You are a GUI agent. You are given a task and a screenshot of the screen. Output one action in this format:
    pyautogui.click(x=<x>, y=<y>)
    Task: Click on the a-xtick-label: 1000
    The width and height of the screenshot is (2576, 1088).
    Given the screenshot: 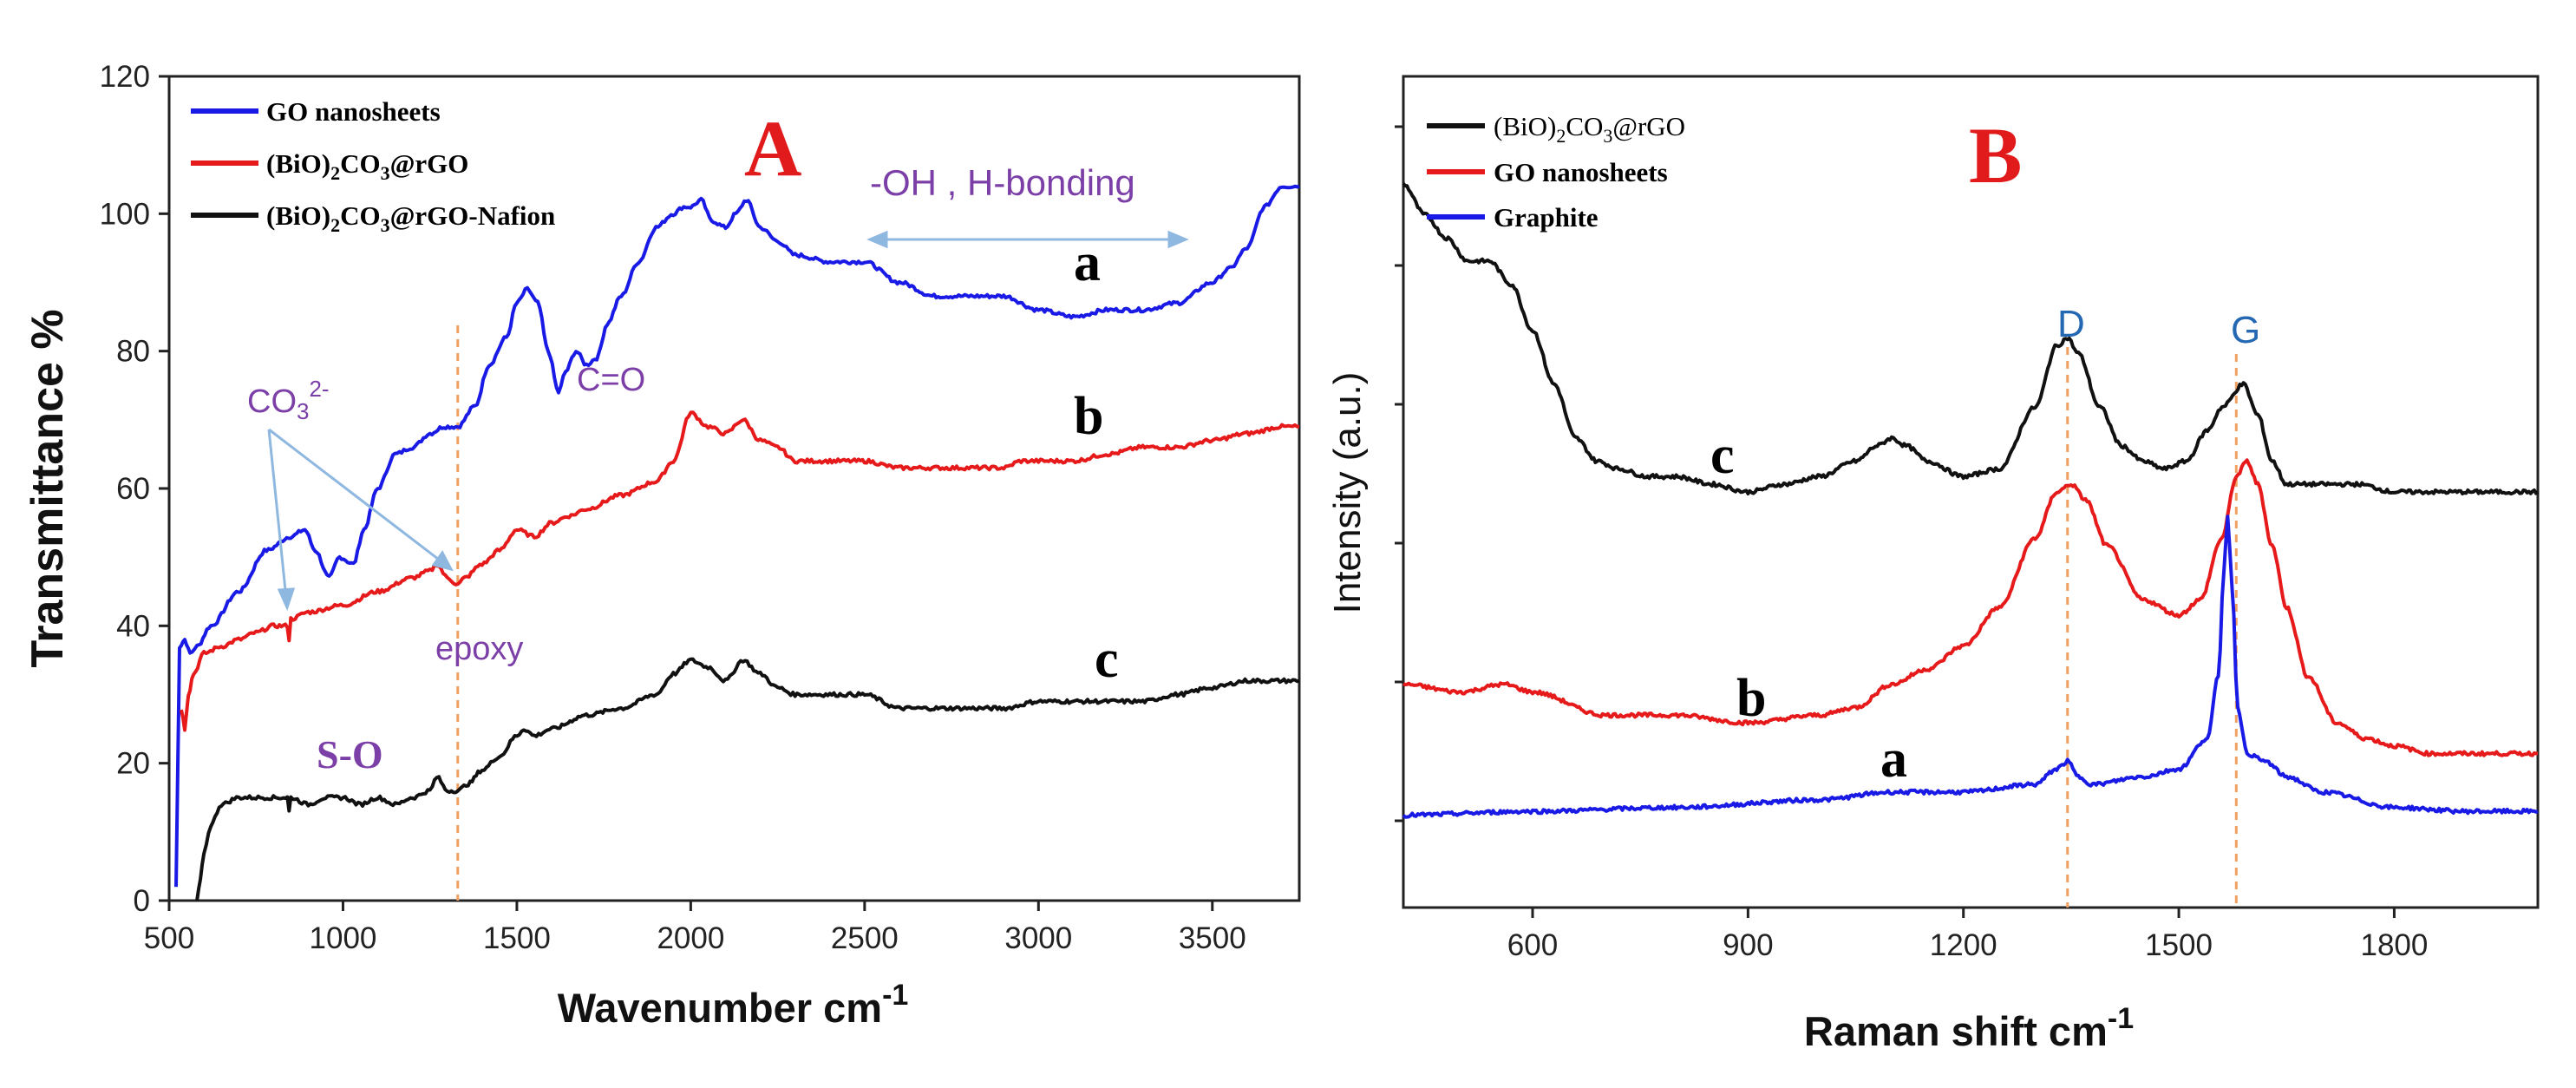 What is the action you would take?
    pyautogui.click(x=343, y=938)
    